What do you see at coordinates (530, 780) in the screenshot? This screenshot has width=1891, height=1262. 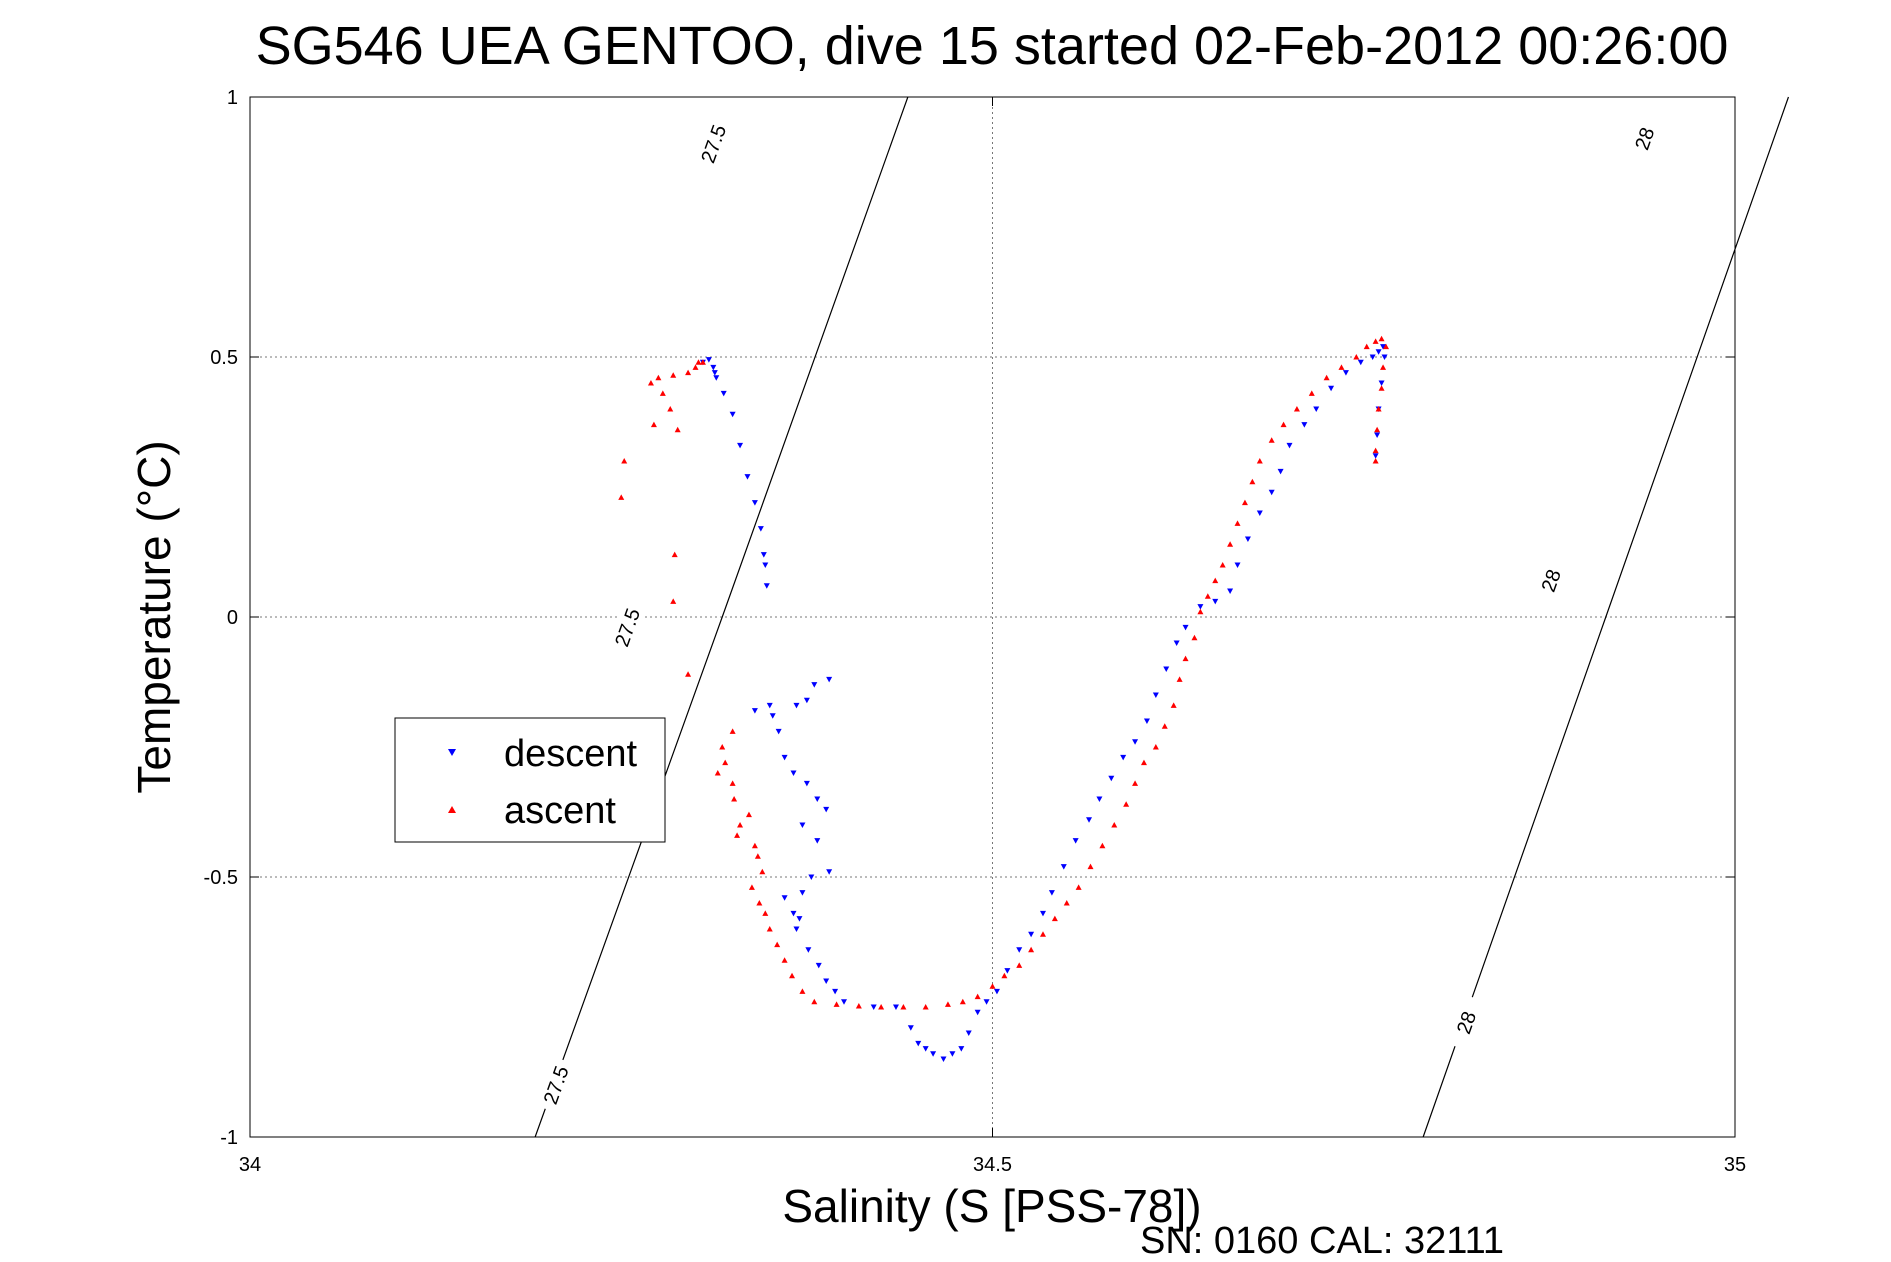 I see `legend-box` at bounding box center [530, 780].